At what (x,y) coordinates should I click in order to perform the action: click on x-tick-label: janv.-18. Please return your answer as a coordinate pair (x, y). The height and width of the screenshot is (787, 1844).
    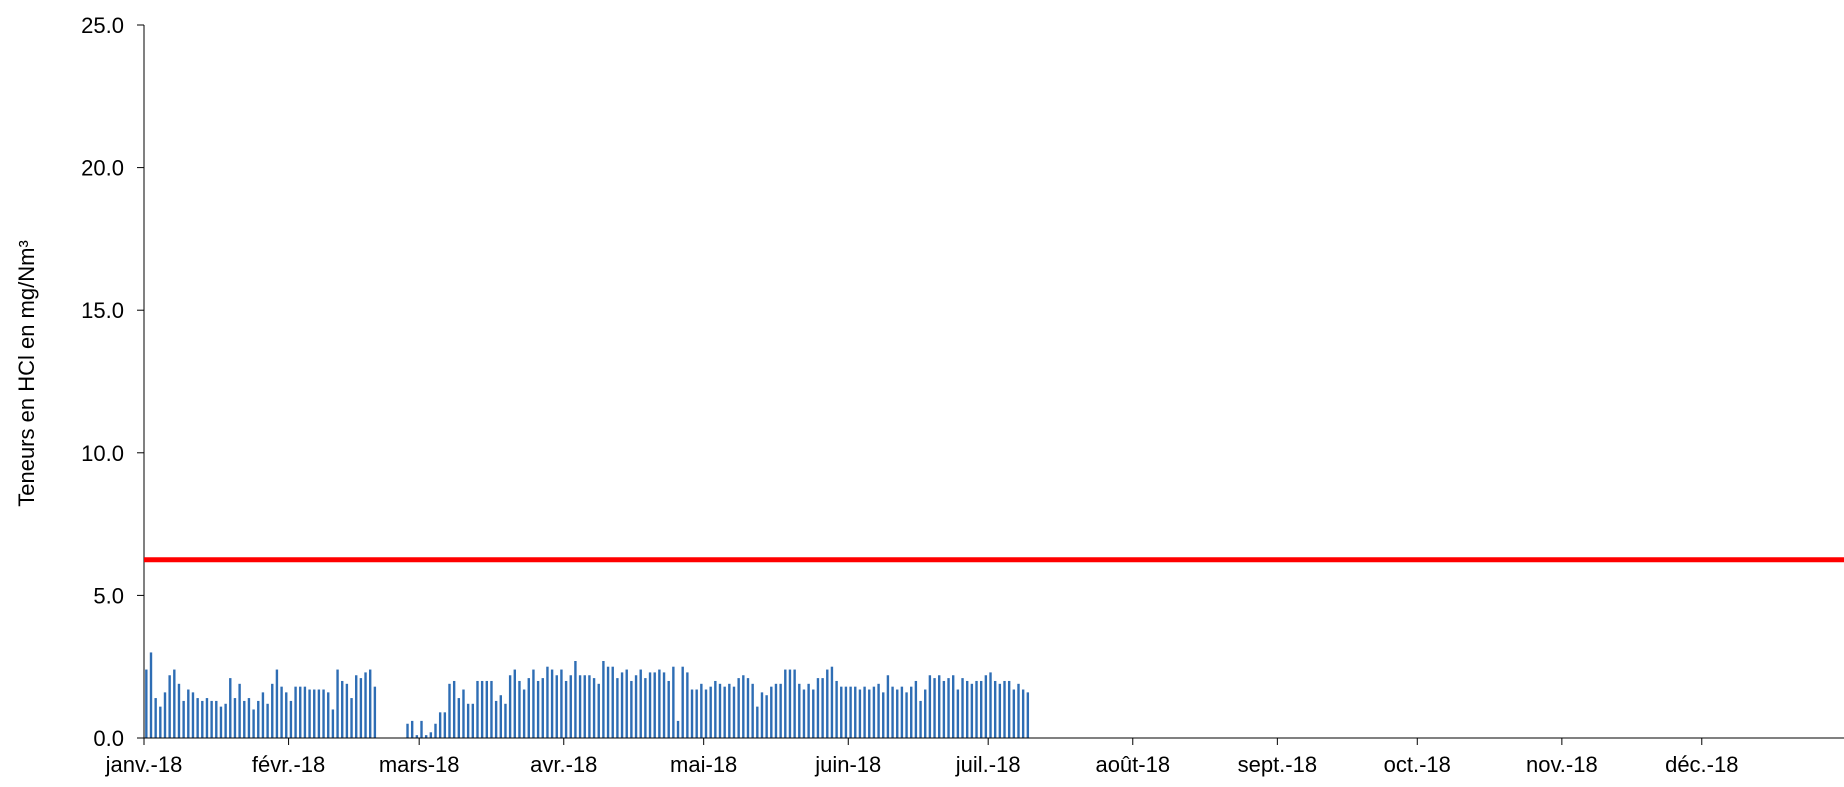
    Looking at the image, I should click on (144, 764).